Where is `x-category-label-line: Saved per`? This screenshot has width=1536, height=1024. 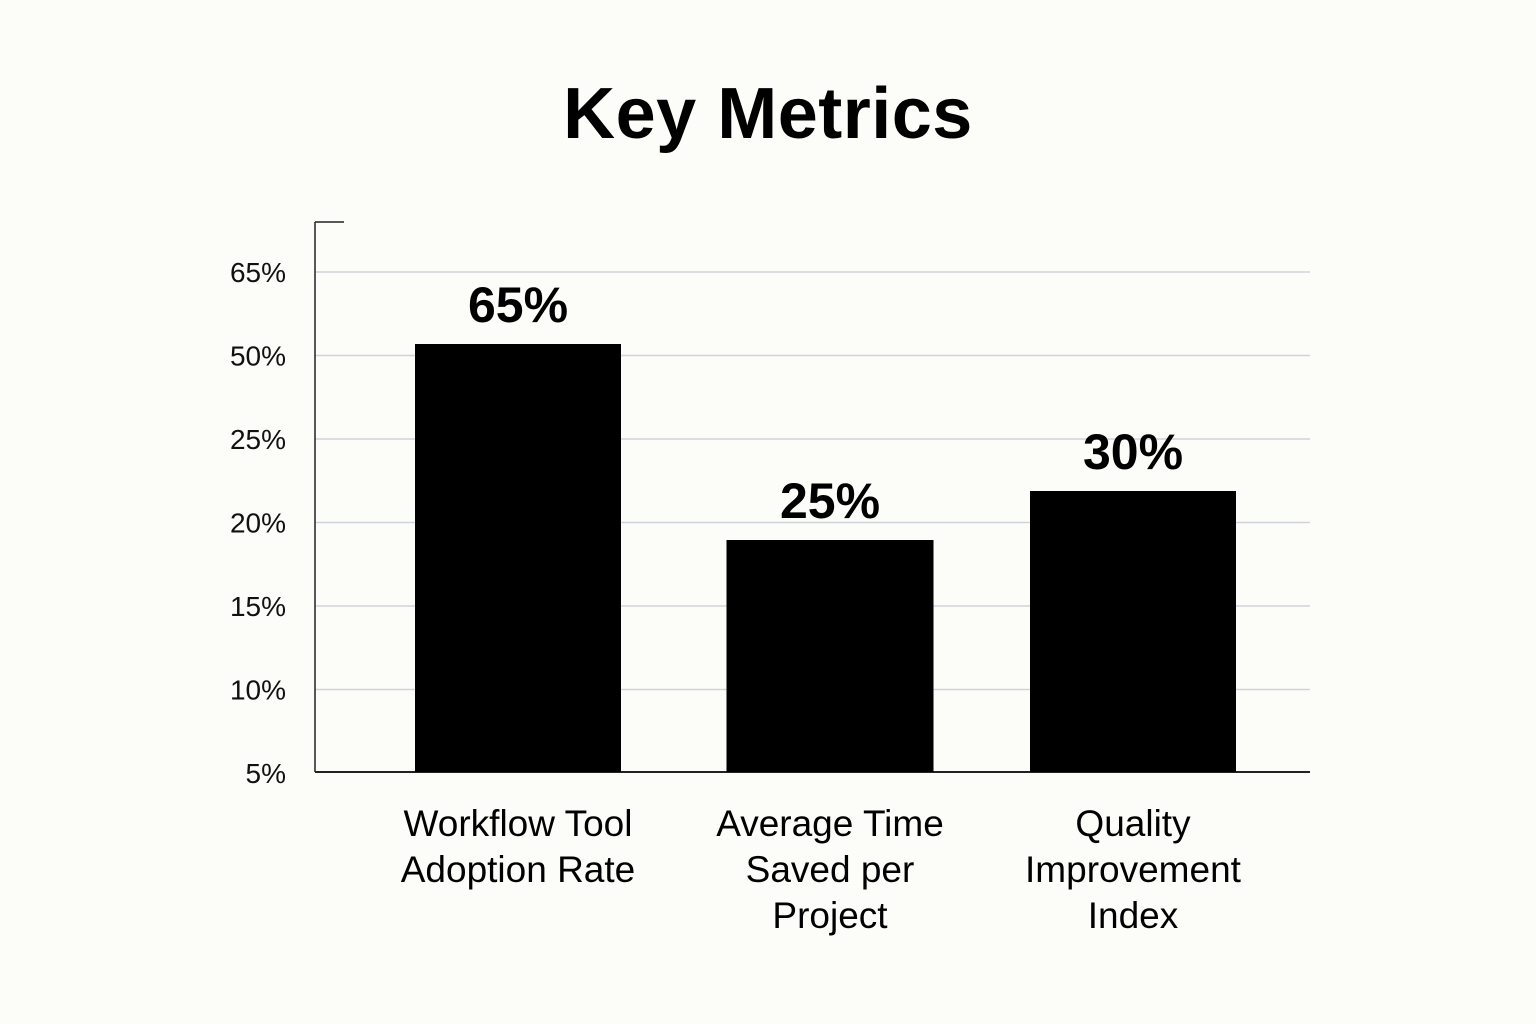
x-category-label-line: Saved per is located at coordinates (830, 869).